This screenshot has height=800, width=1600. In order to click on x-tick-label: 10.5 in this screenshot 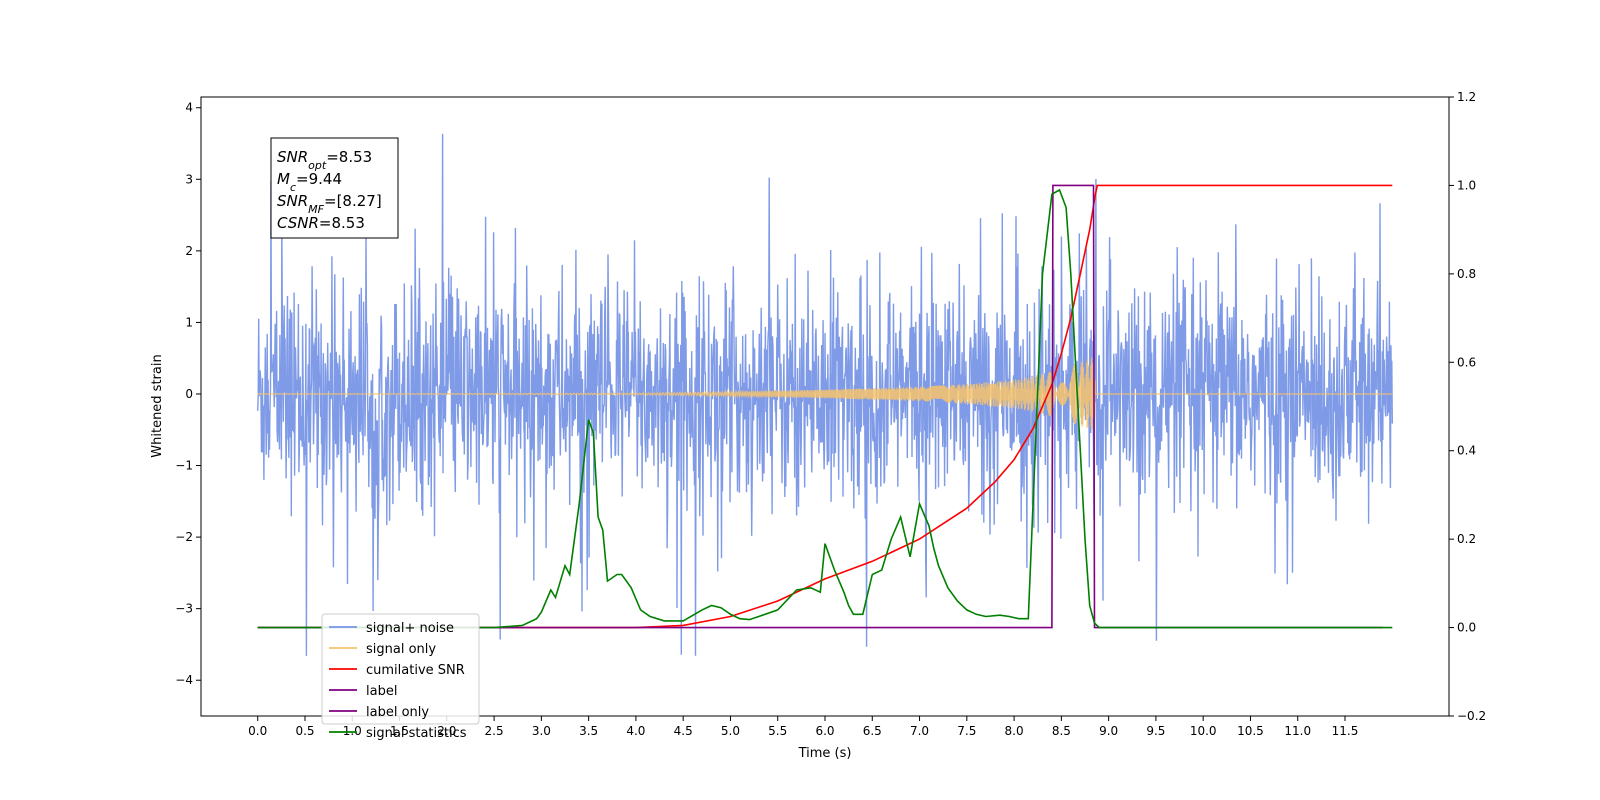, I will do `click(1250, 731)`.